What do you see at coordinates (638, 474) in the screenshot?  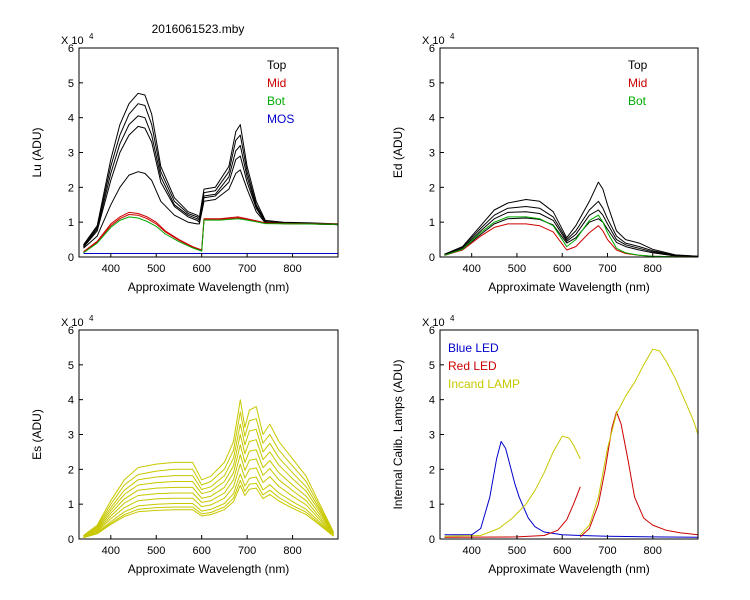 I see `series-line-red-led-right-` at bounding box center [638, 474].